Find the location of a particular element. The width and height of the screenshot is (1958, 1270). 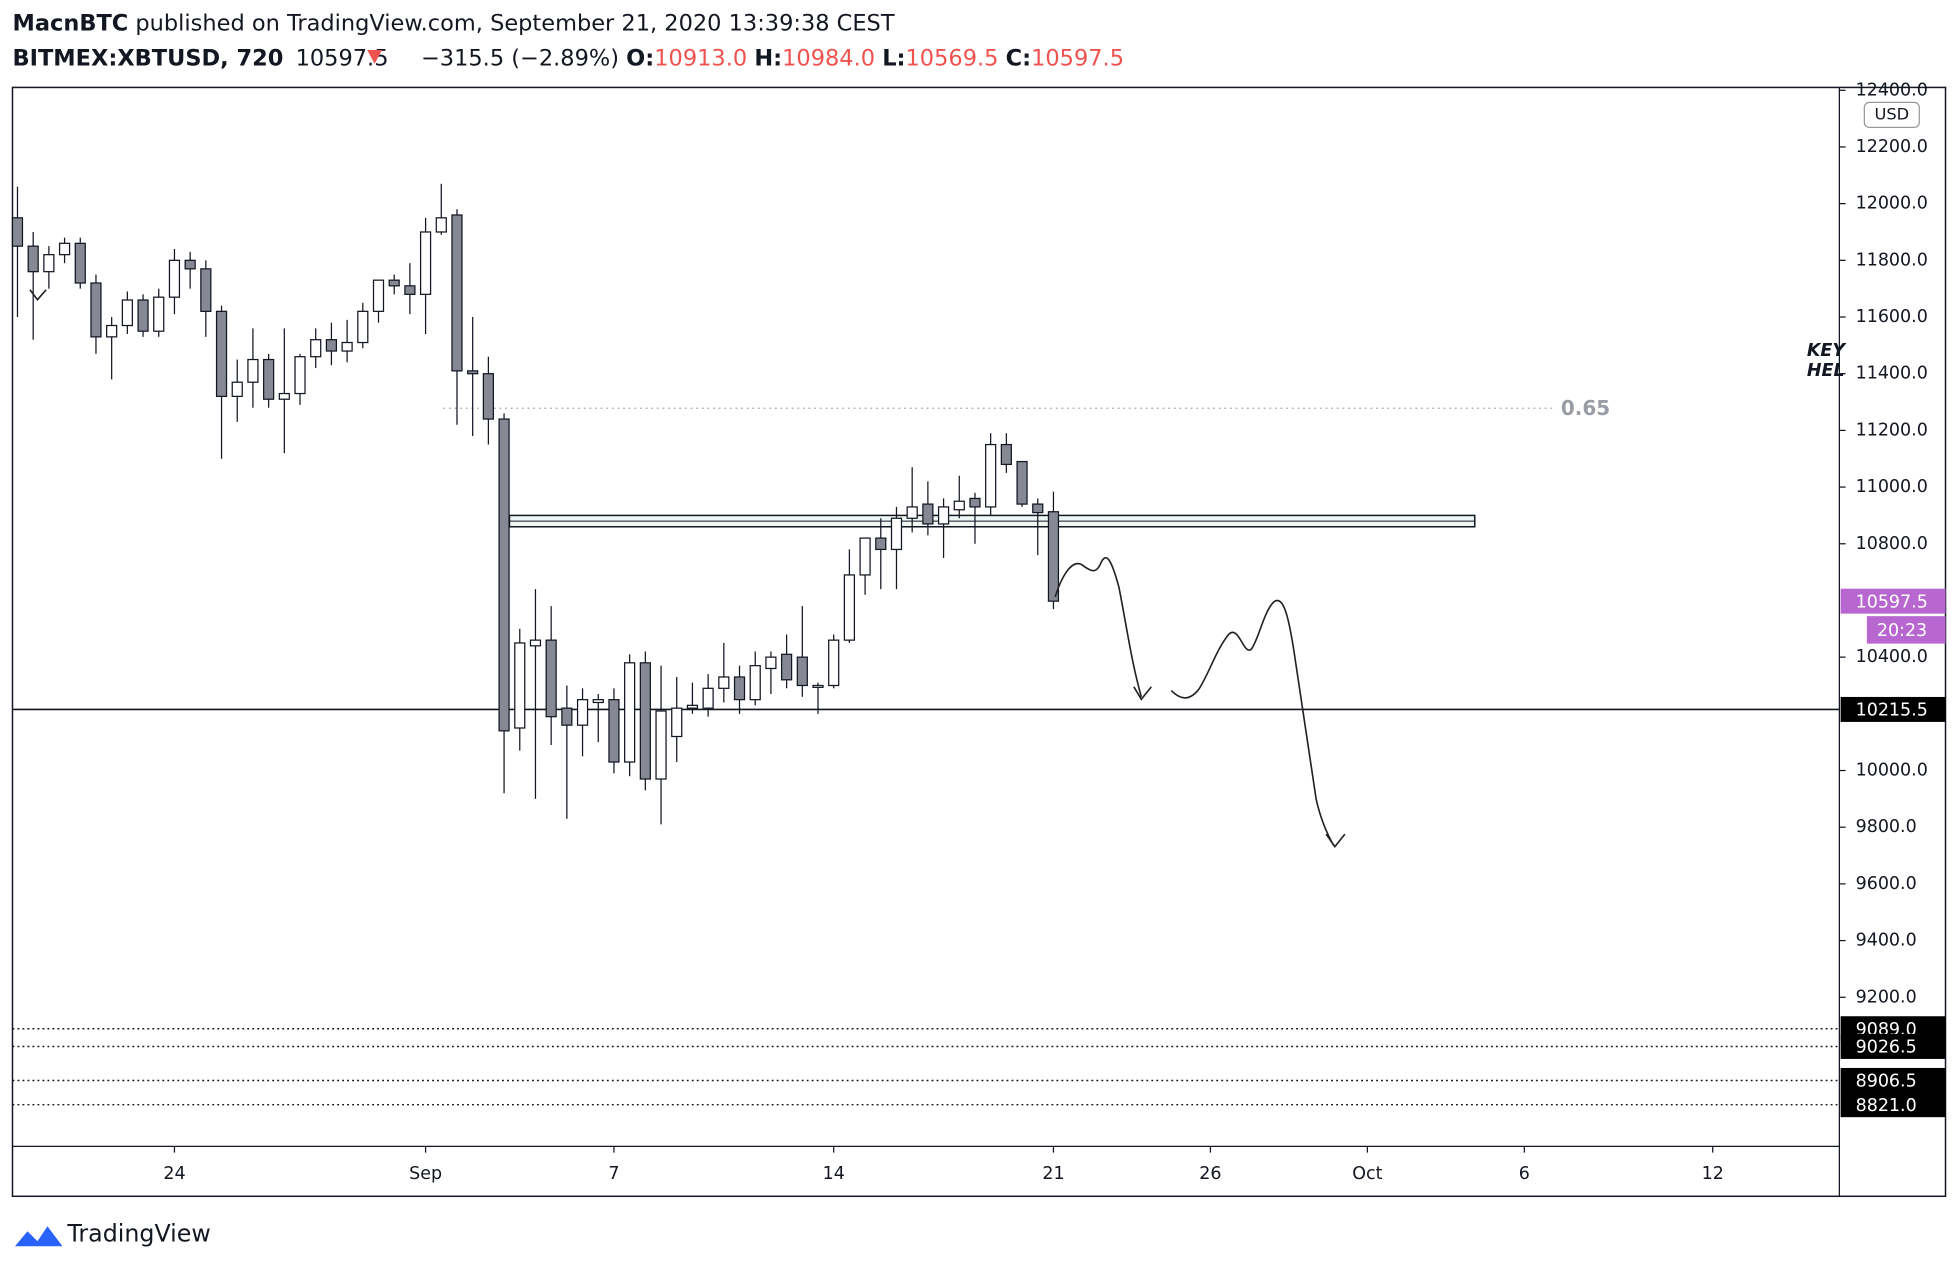

y-tick-label: 11600.0 is located at coordinates (1892, 317).